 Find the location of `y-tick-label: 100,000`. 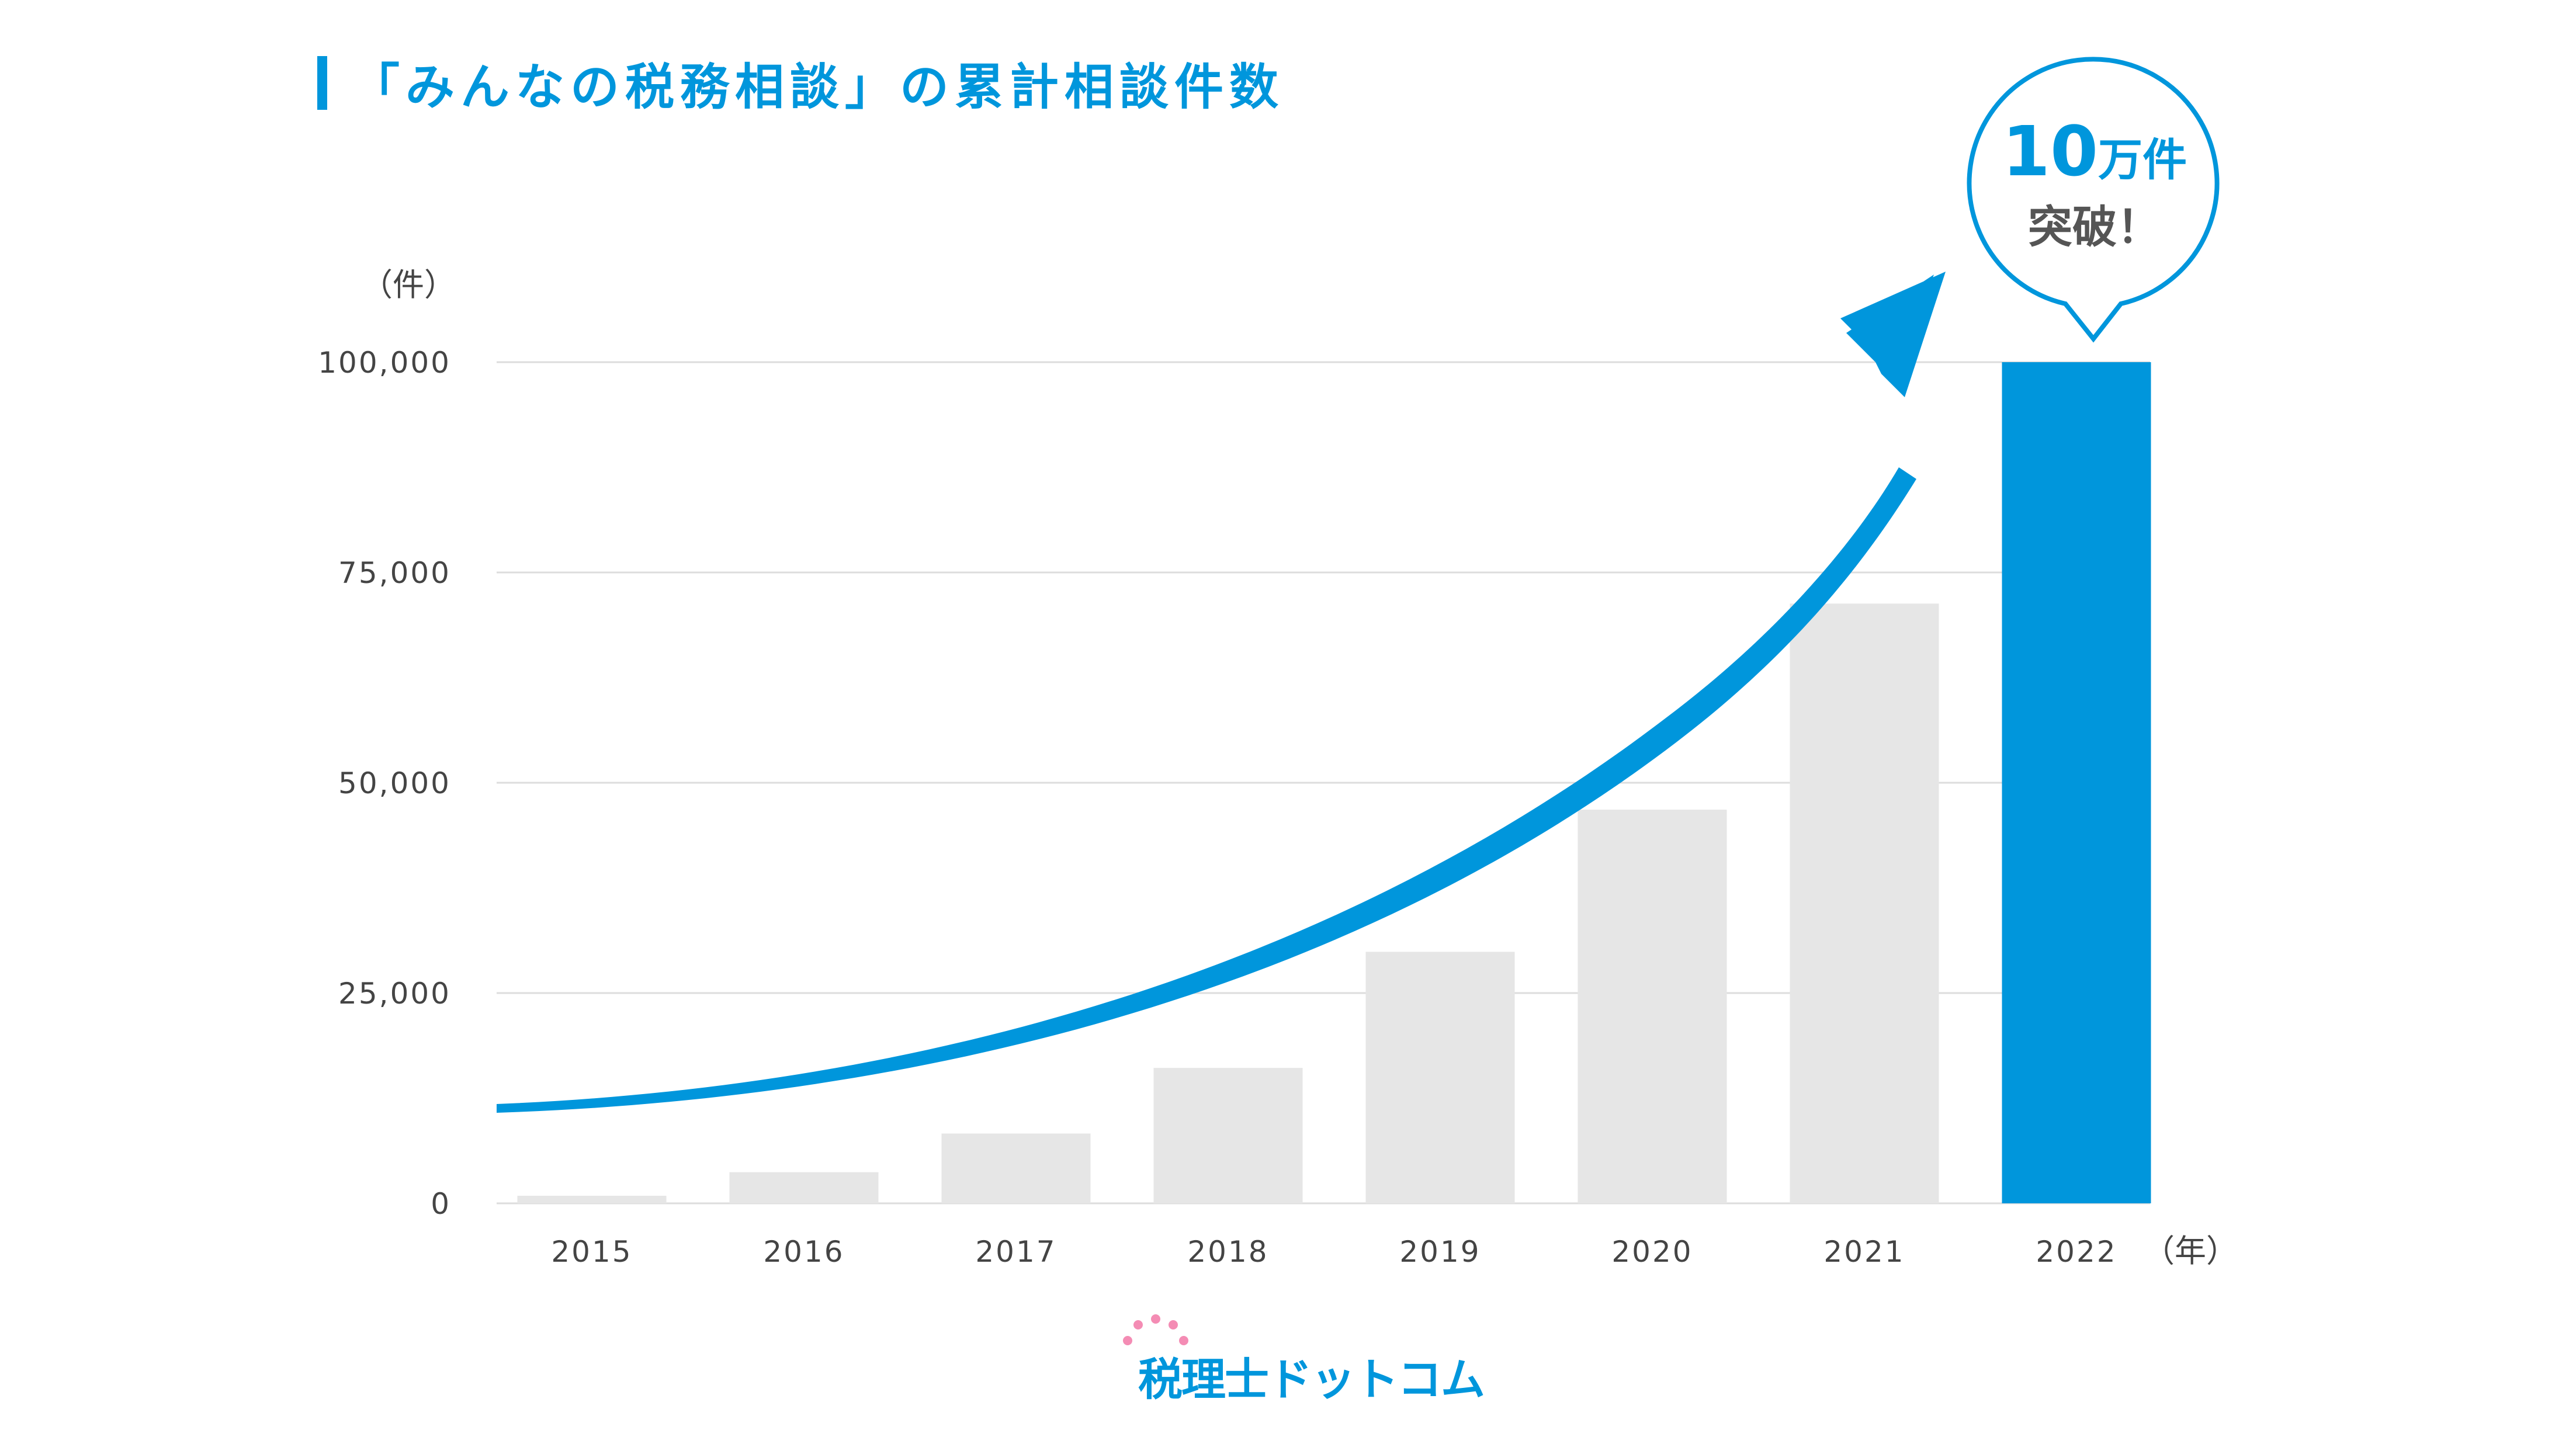

y-tick-label: 100,000 is located at coordinates (385, 363).